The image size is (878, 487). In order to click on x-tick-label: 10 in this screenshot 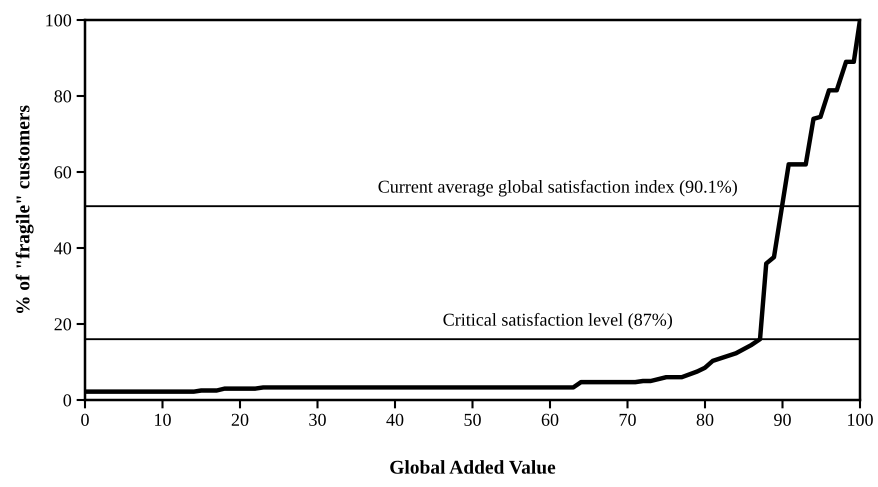, I will do `click(163, 420)`.